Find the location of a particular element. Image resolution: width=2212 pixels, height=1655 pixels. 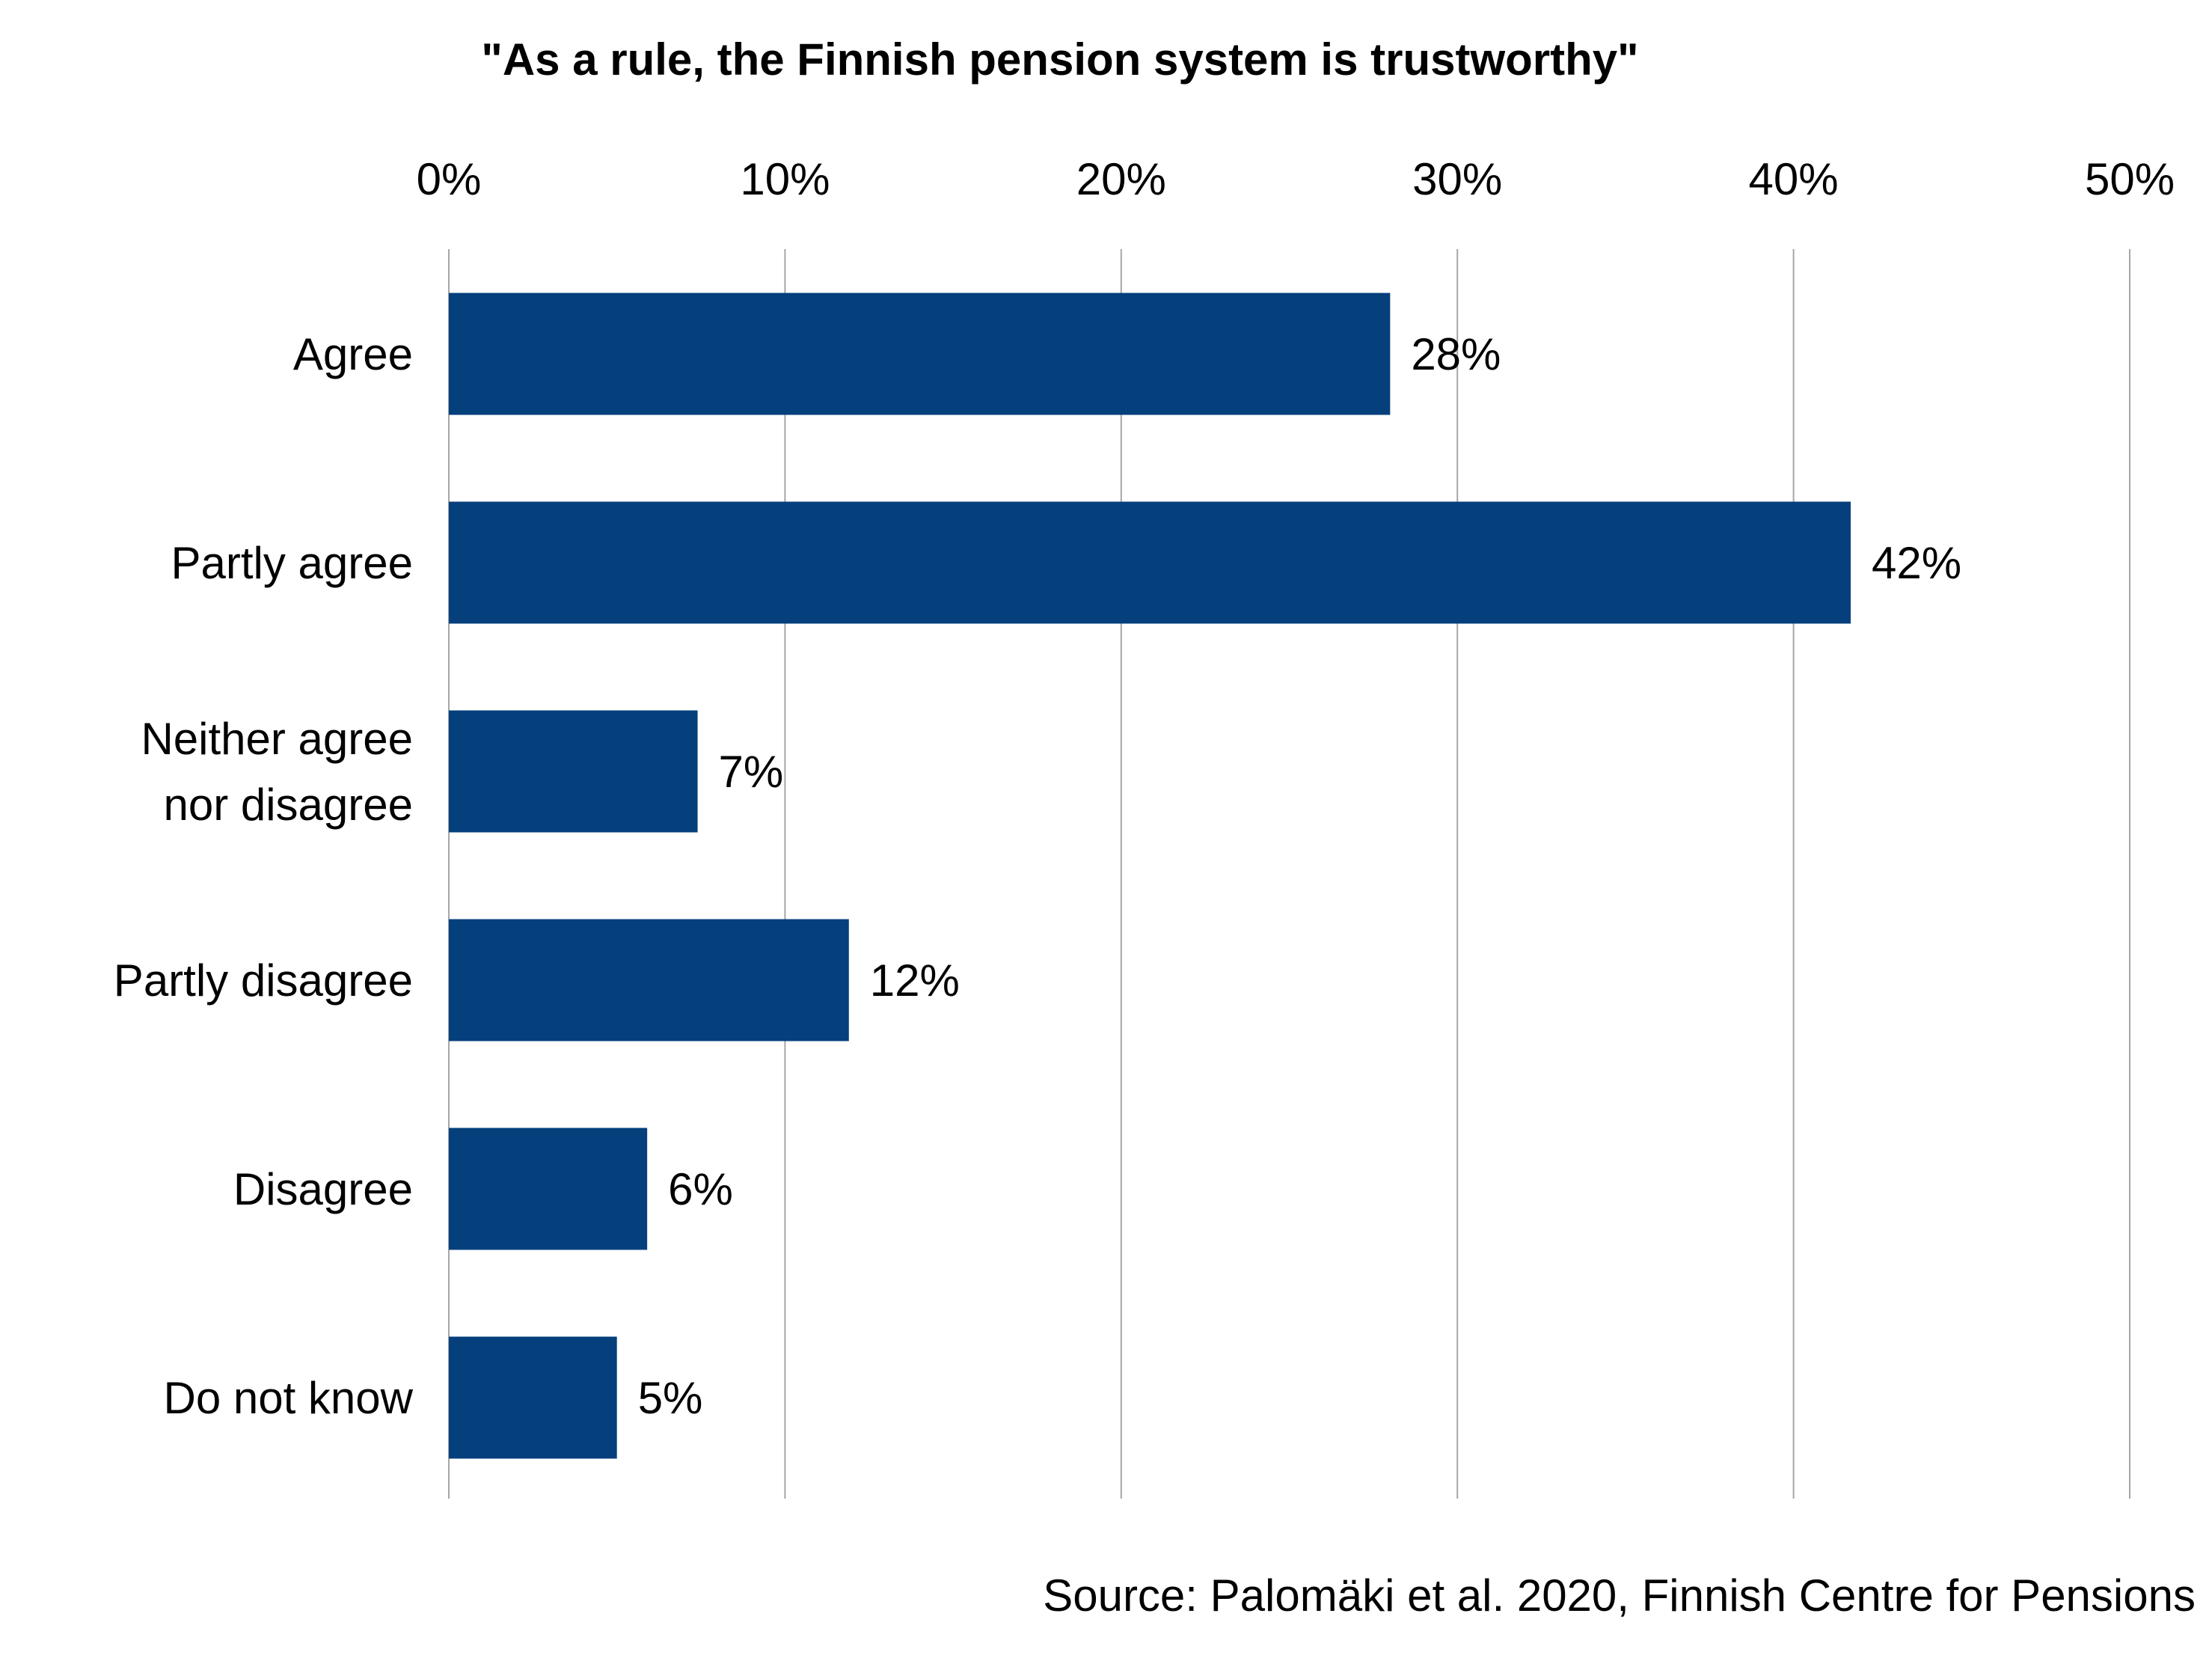

x-tick-label-40: 40% is located at coordinates (1794, 179).